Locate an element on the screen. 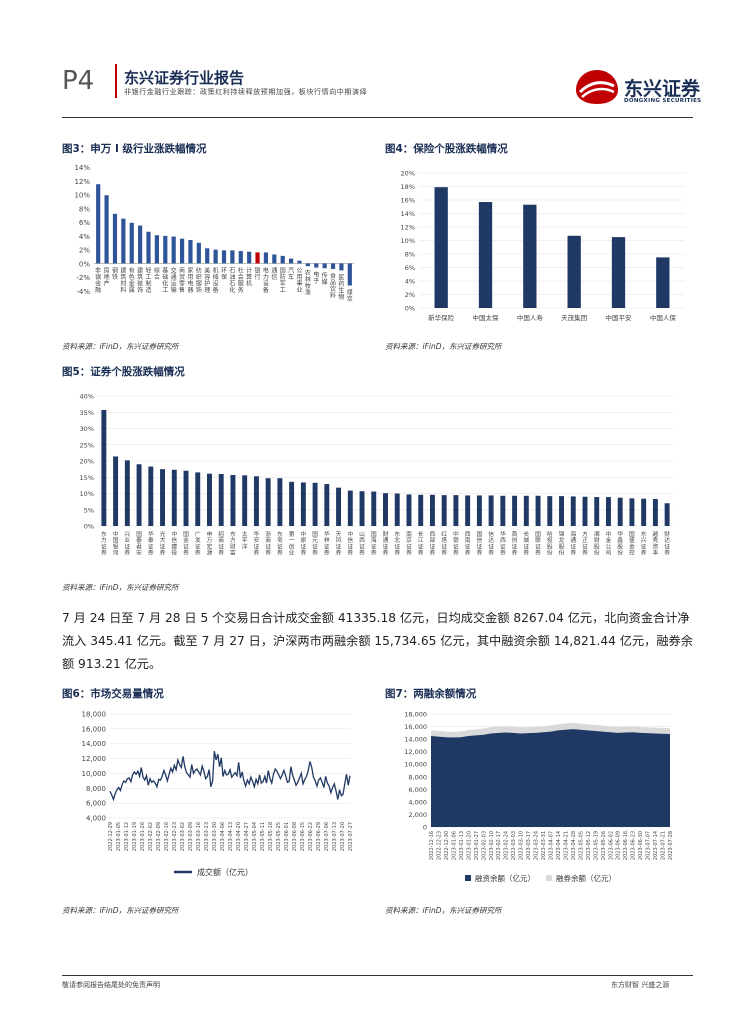 The image size is (755, 1024). footer-disclaimer: 敬请参阅报告结尾处的免责声明 is located at coordinates (111, 985).